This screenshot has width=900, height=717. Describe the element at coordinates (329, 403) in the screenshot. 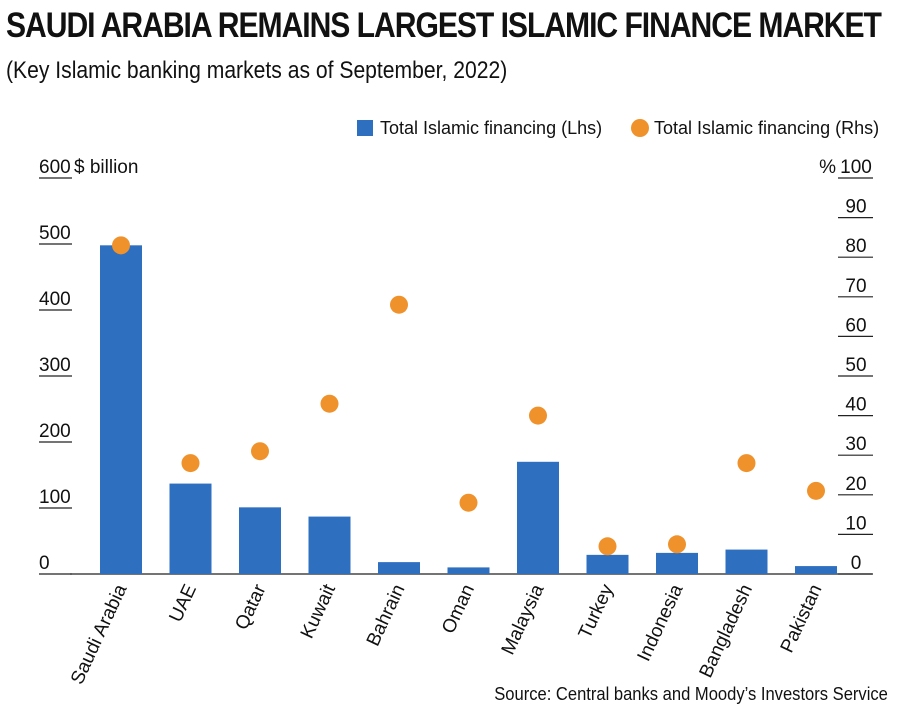

I see `dot-kuwait` at that location.